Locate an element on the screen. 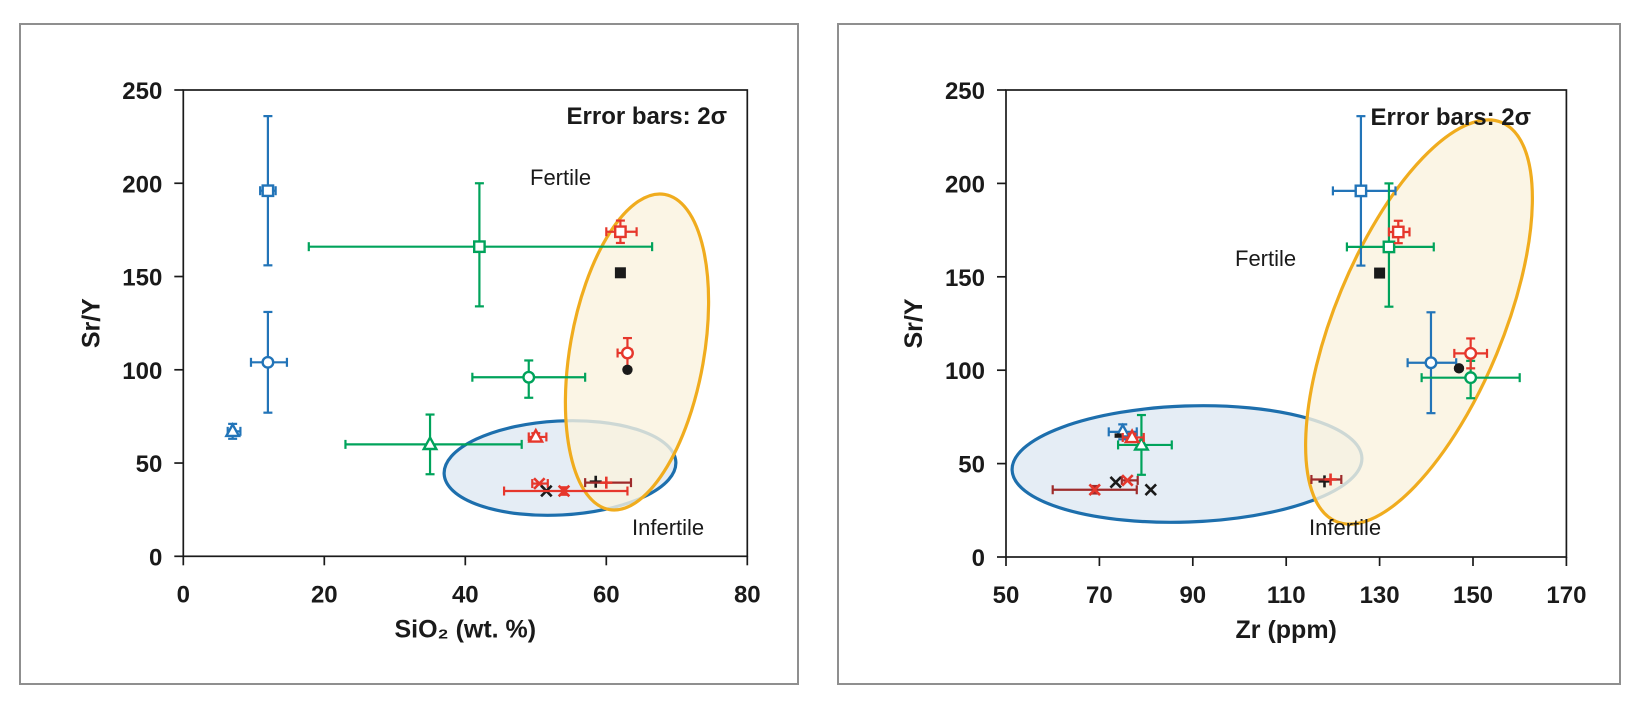  x-tick-label: 90 is located at coordinates (1192, 595).